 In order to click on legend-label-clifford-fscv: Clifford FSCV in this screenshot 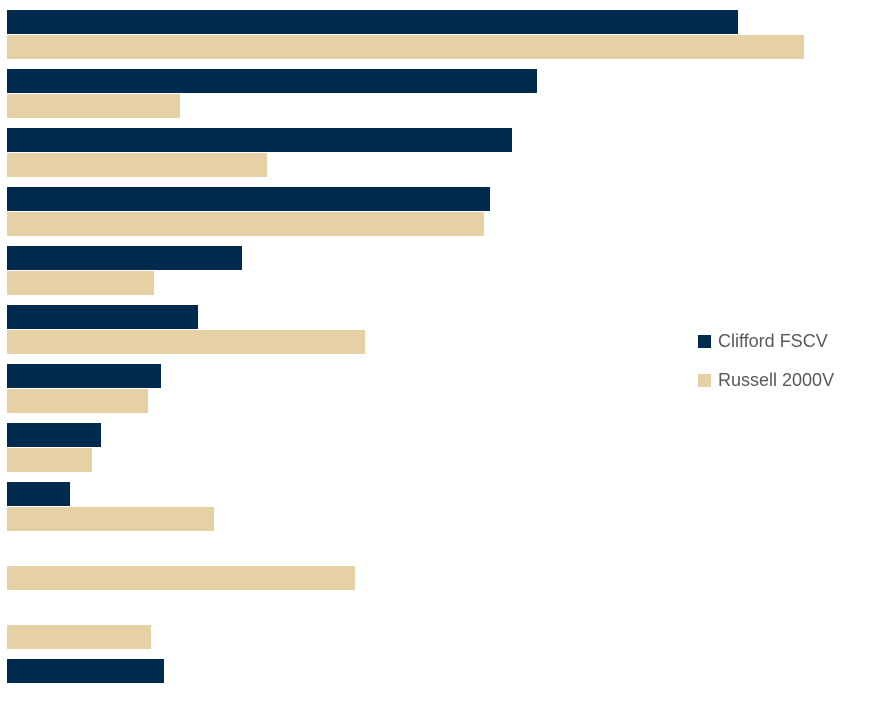, I will do `click(773, 341)`.